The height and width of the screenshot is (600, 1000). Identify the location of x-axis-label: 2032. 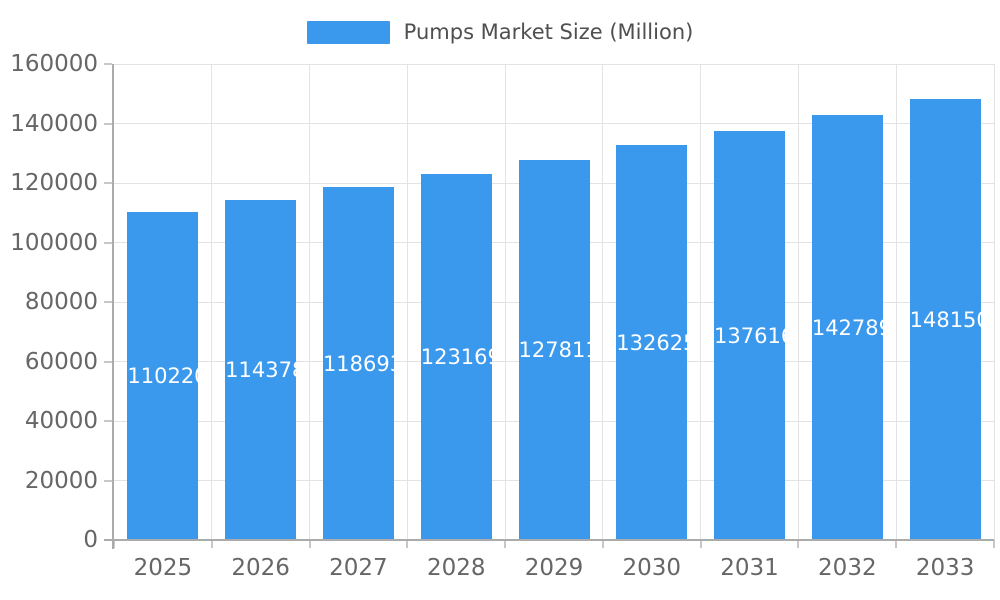
(847, 568).